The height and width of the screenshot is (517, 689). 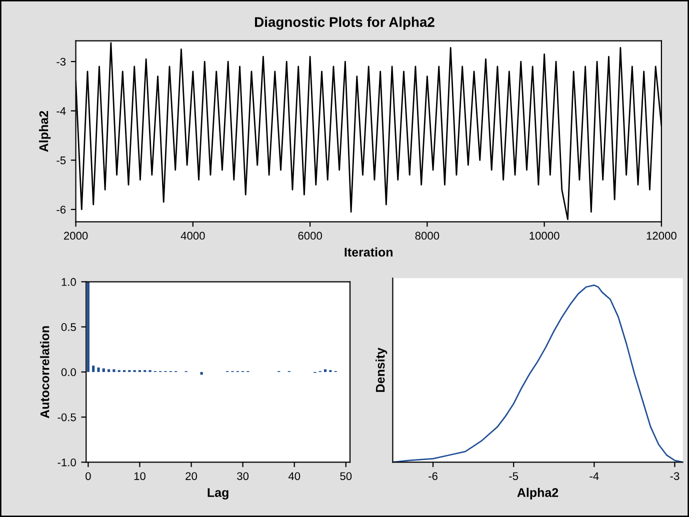 I want to click on x-axis-title: Alpha2, so click(x=537, y=494).